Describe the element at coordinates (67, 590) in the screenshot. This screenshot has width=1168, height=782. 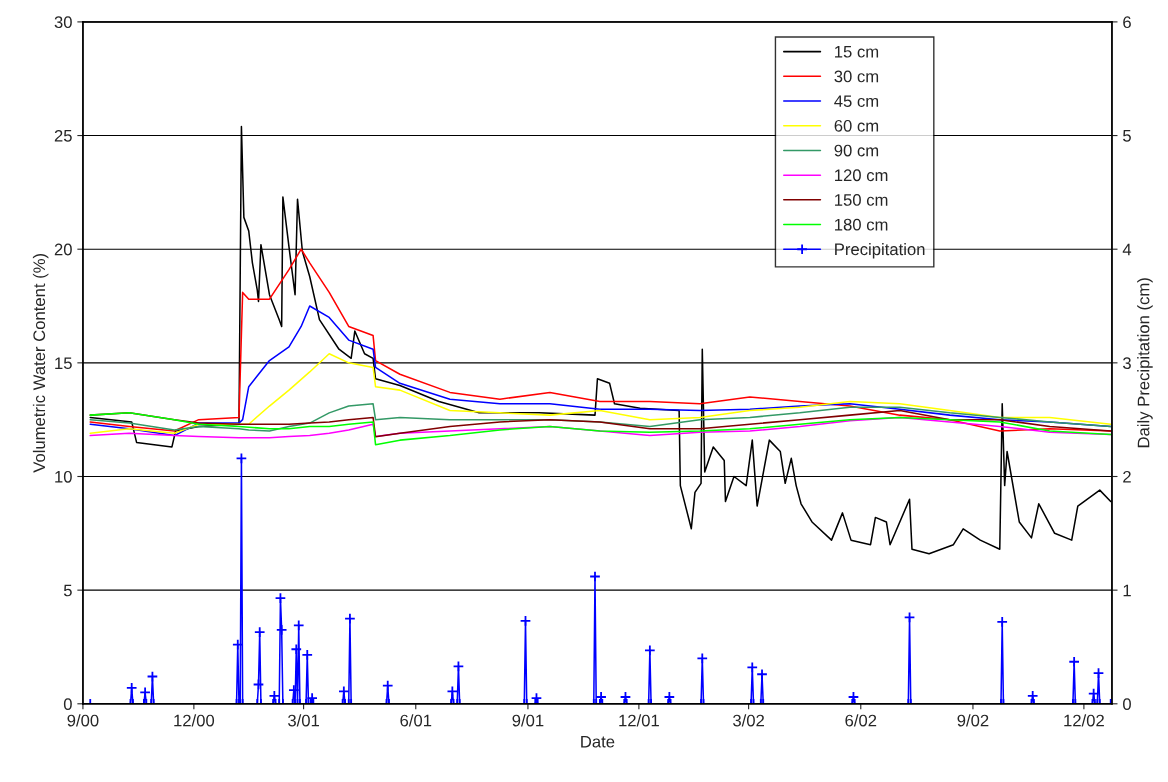
I see `y-tick-label: 5` at that location.